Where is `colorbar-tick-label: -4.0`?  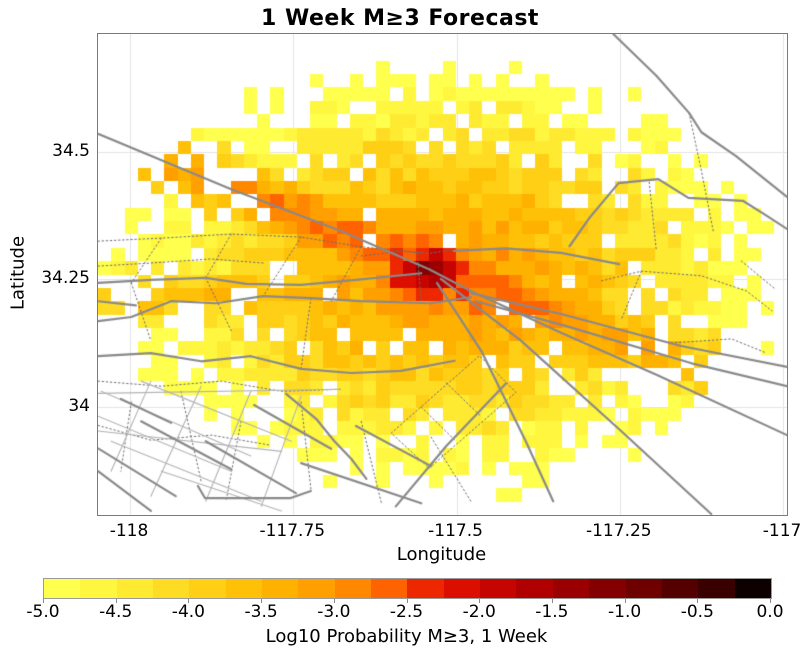 colorbar-tick-label: -4.0 is located at coordinates (188, 612).